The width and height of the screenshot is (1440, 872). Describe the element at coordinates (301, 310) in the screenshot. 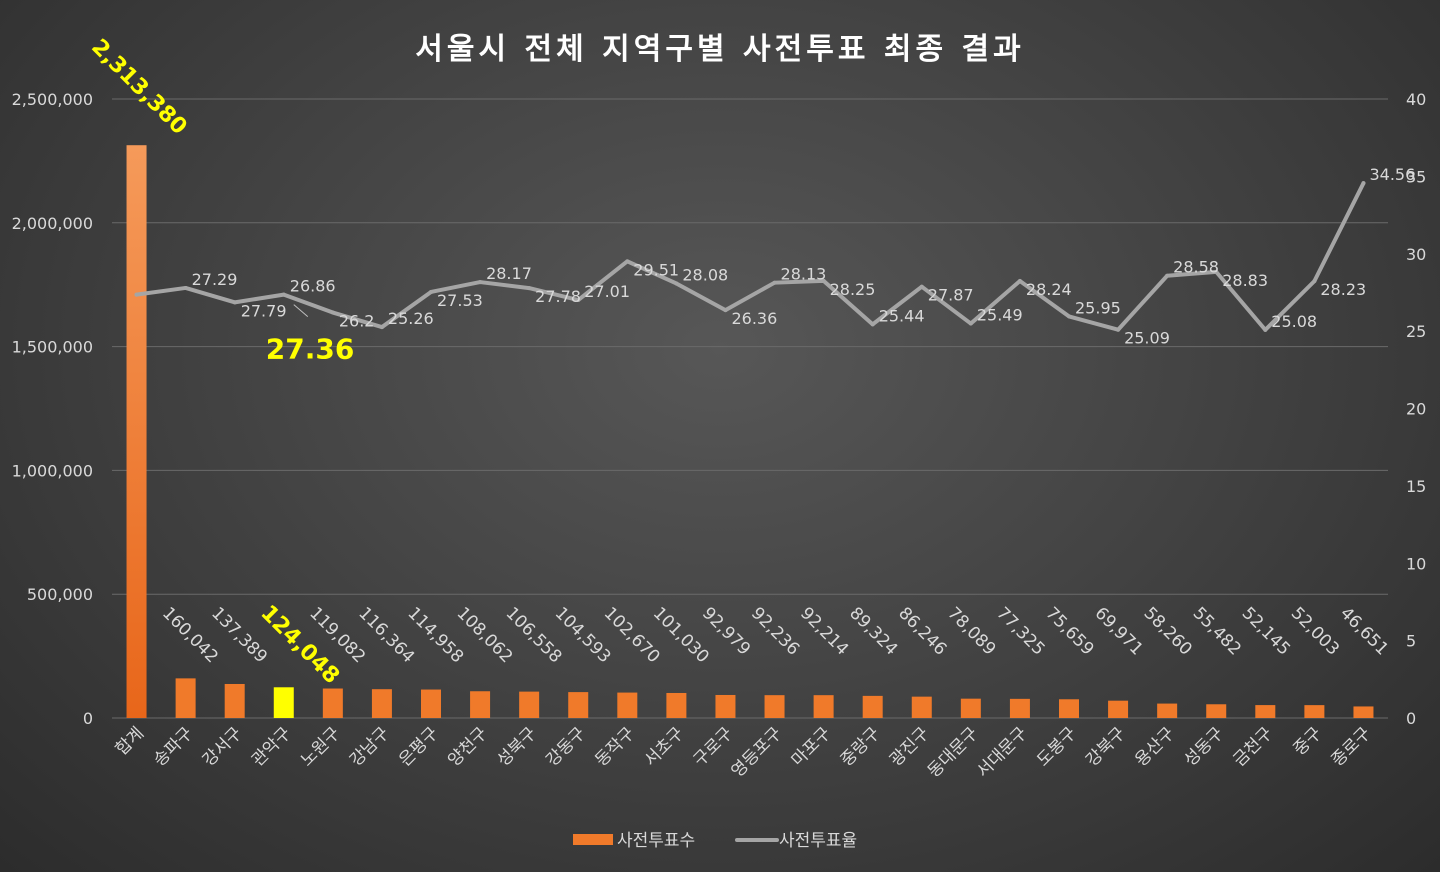

I see `leader-line` at that location.